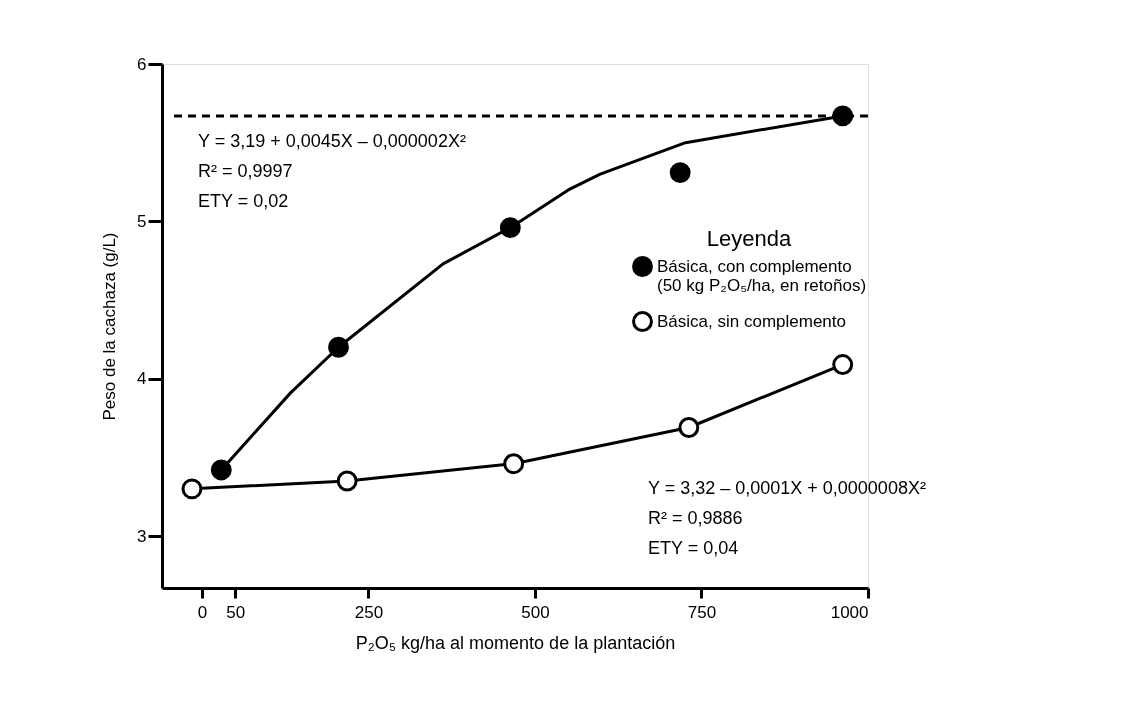 Image resolution: width=1130 pixels, height=709 pixels. I want to click on y-tick-label: 5, so click(142, 221).